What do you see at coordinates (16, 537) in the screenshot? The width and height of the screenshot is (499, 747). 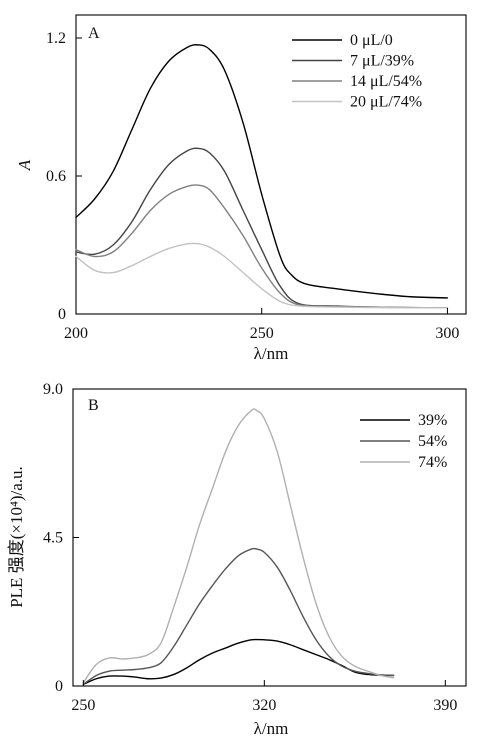 I see `chart-b-y-axis-label: PLE 强度(×10⁴)/a.u.` at bounding box center [16, 537].